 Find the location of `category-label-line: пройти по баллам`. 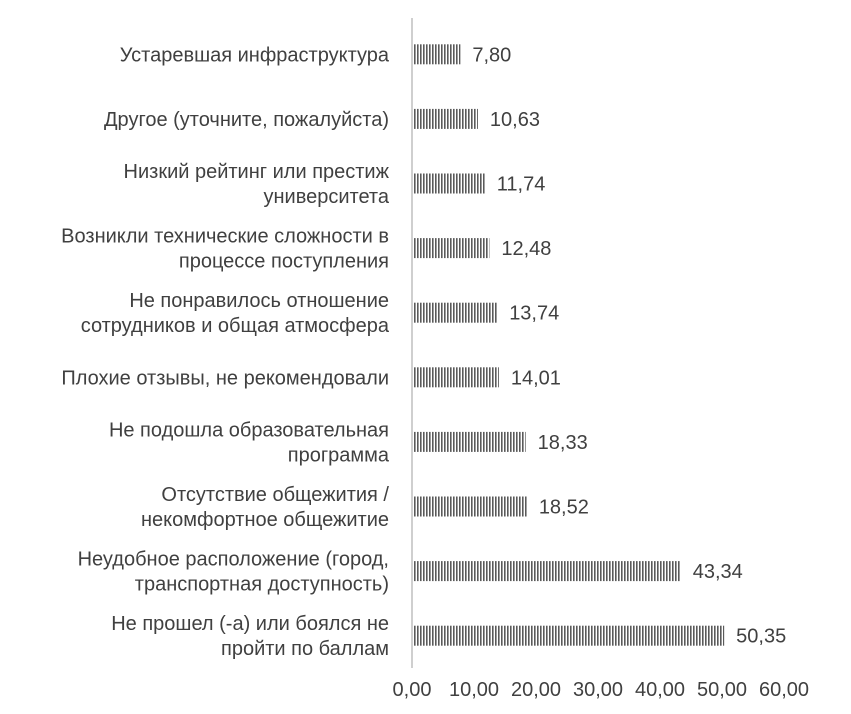

category-label-line: пройти по баллам is located at coordinates (305, 649).